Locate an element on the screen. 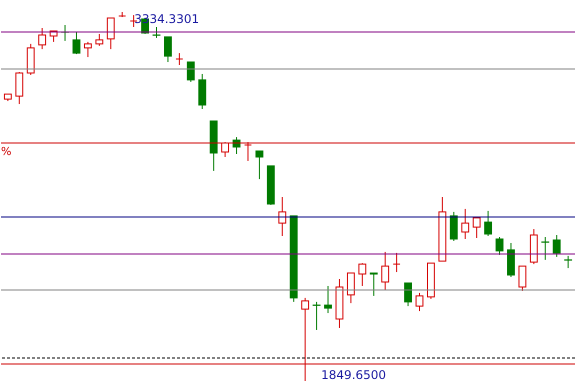 This screenshot has height=383, width=576. annotation: 1849.6500 is located at coordinates (353, 375).